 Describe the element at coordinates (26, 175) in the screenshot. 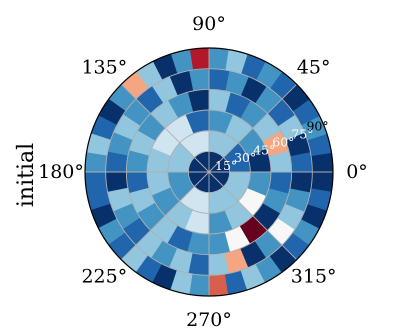

I see `row-label: initial` at that location.